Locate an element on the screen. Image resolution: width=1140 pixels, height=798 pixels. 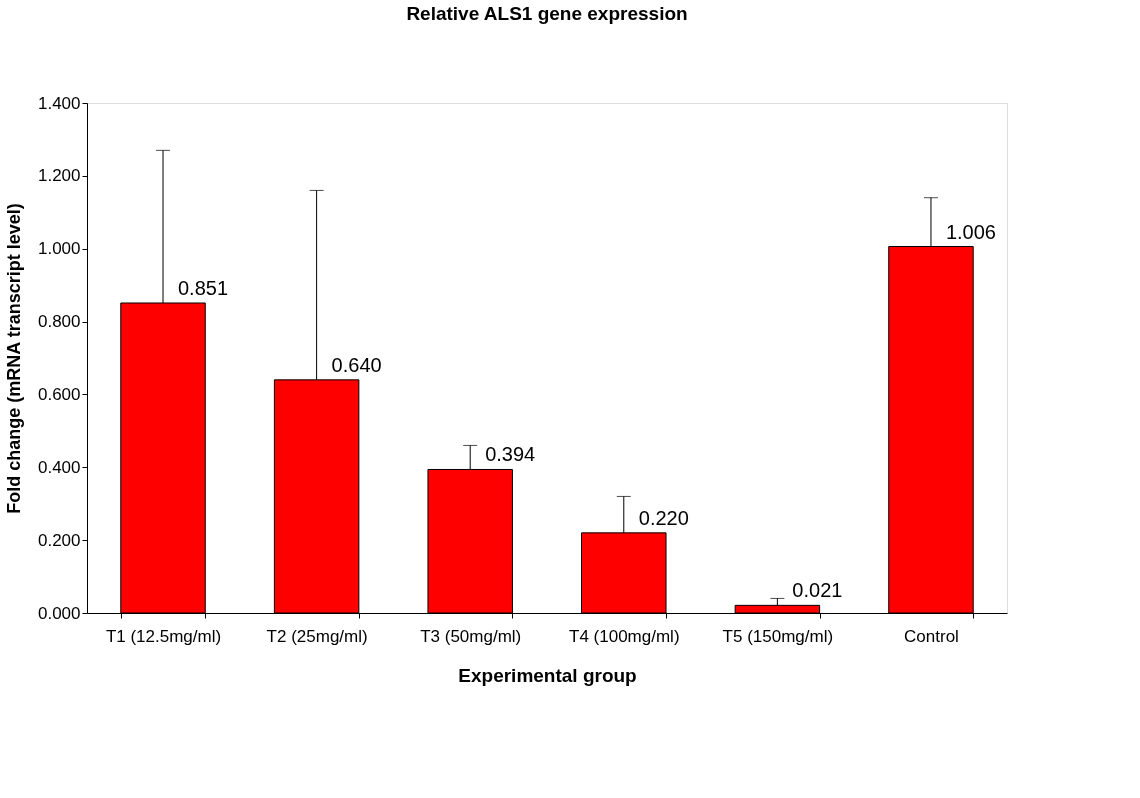
x-axis-title: Experimental group is located at coordinates (547, 675).